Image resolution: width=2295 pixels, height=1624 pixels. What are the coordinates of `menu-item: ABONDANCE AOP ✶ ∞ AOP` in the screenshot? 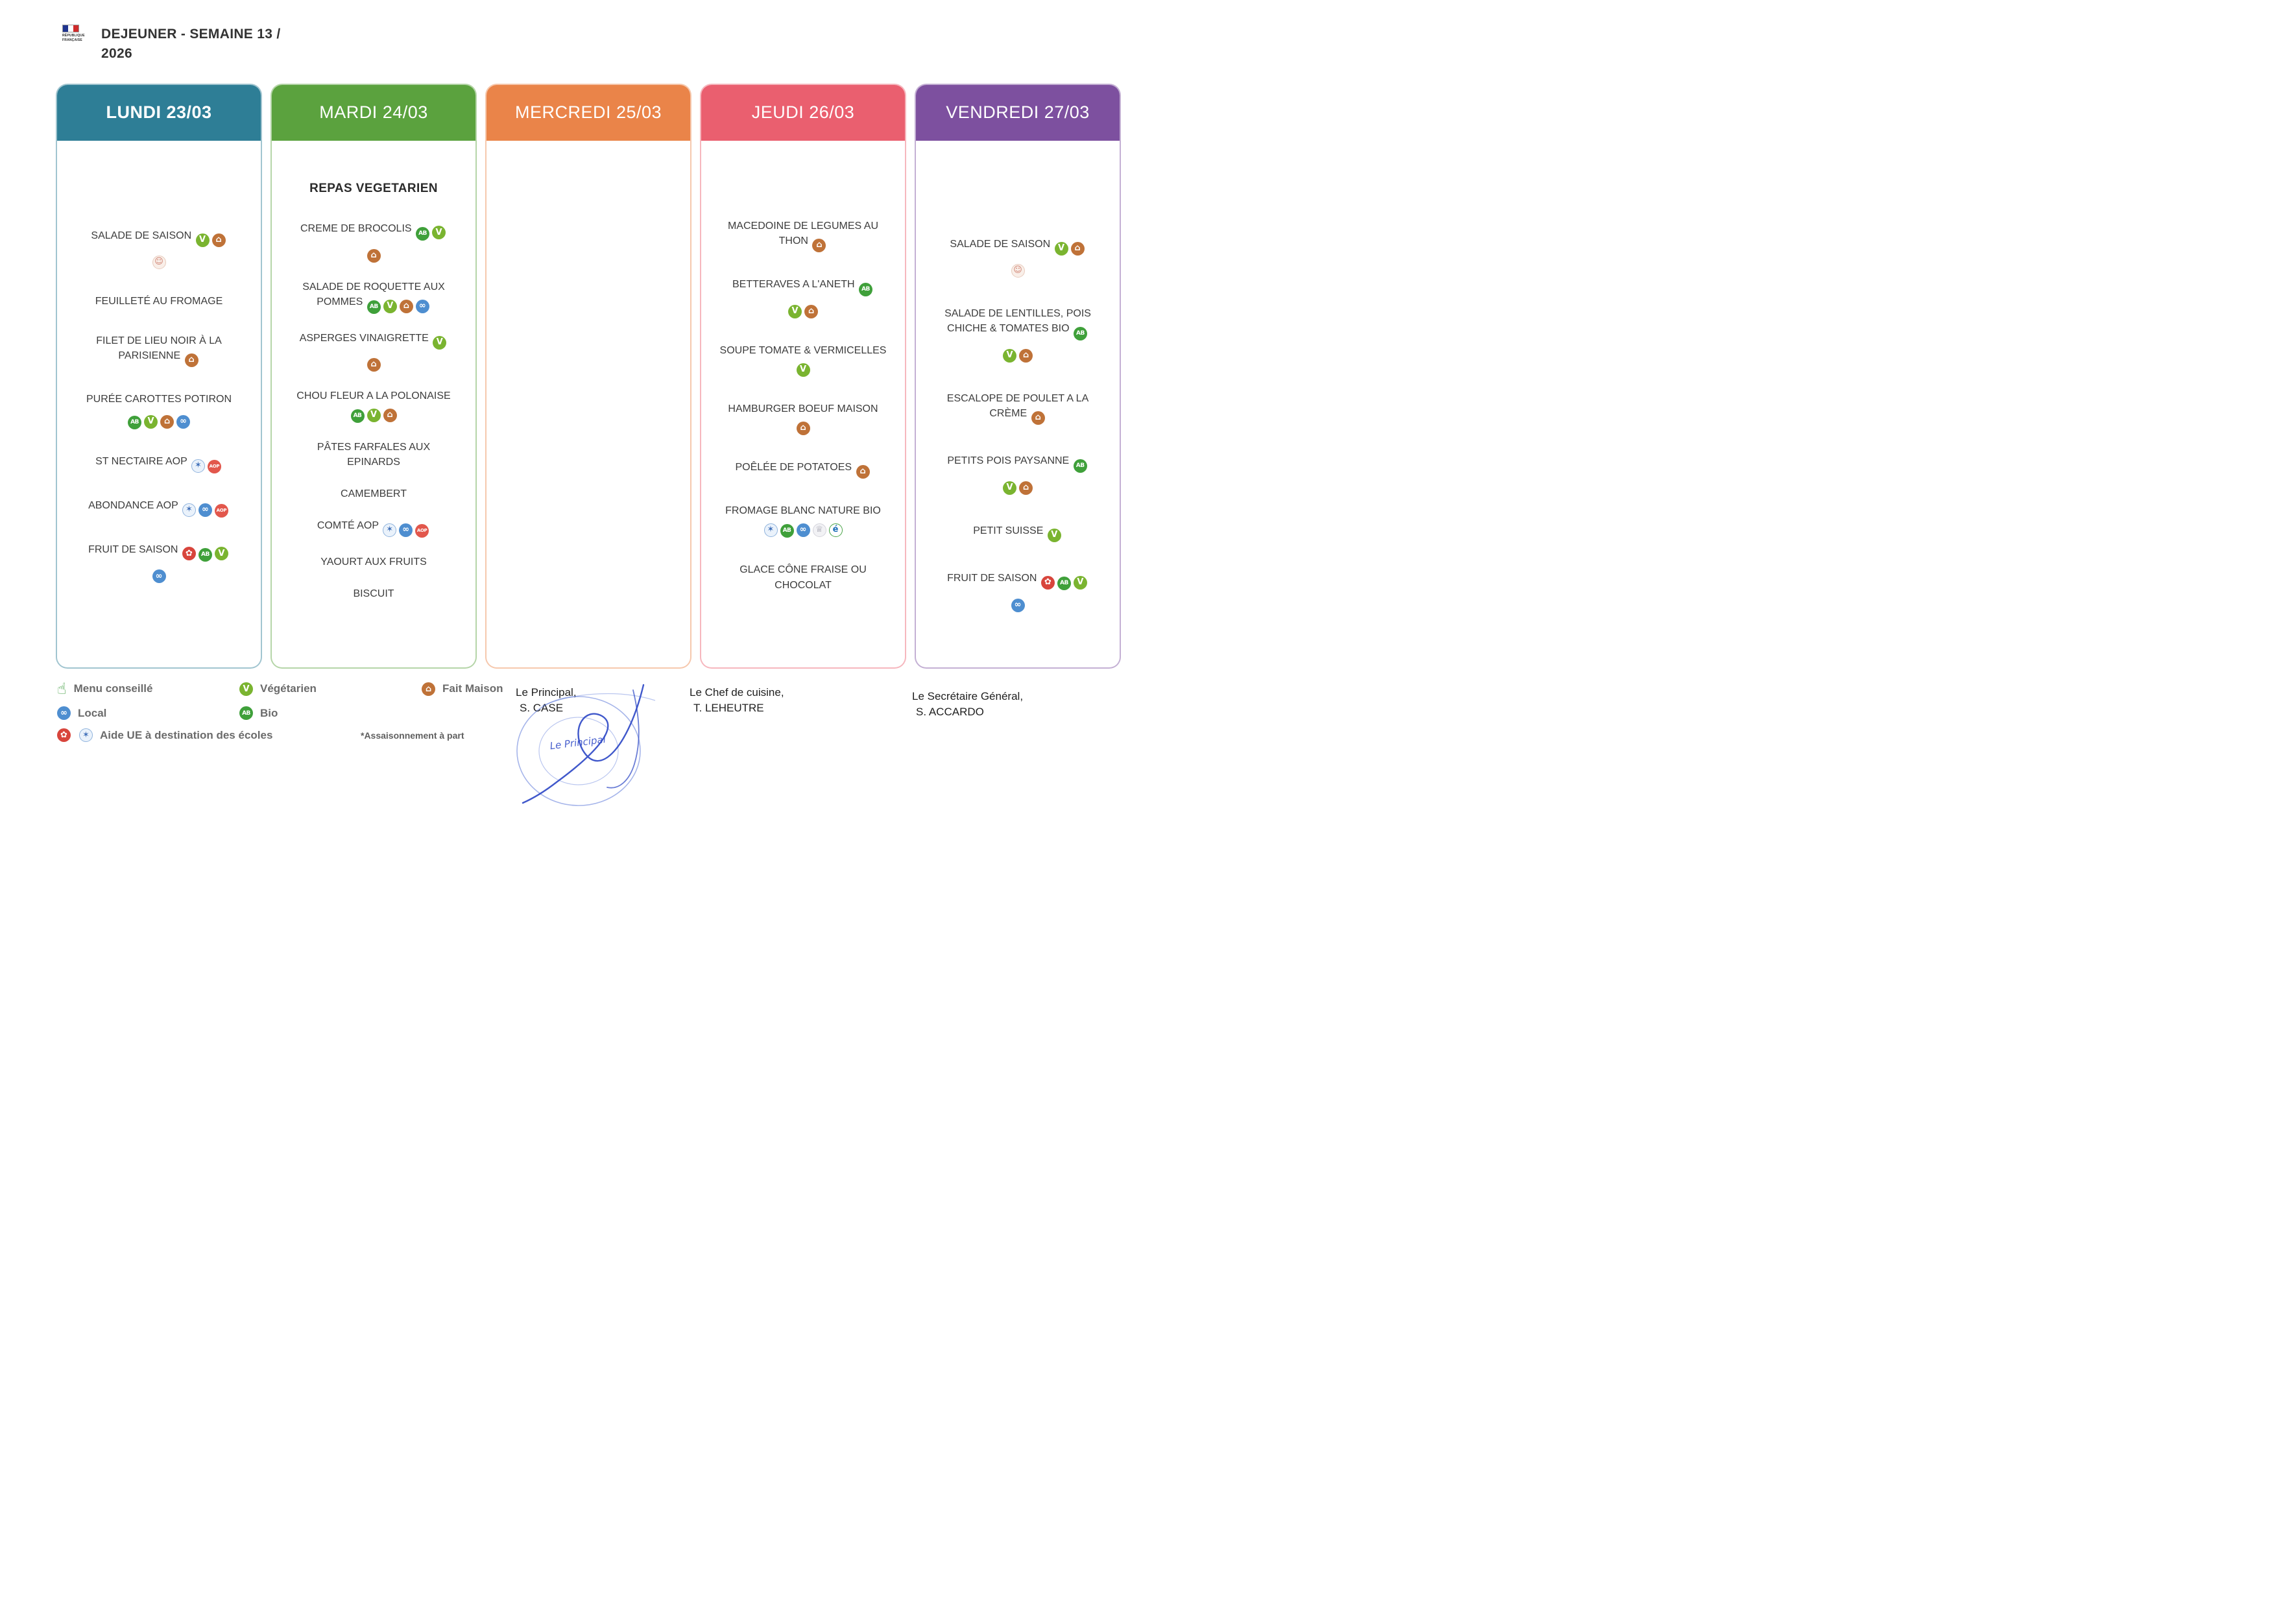 It's located at (159, 508).